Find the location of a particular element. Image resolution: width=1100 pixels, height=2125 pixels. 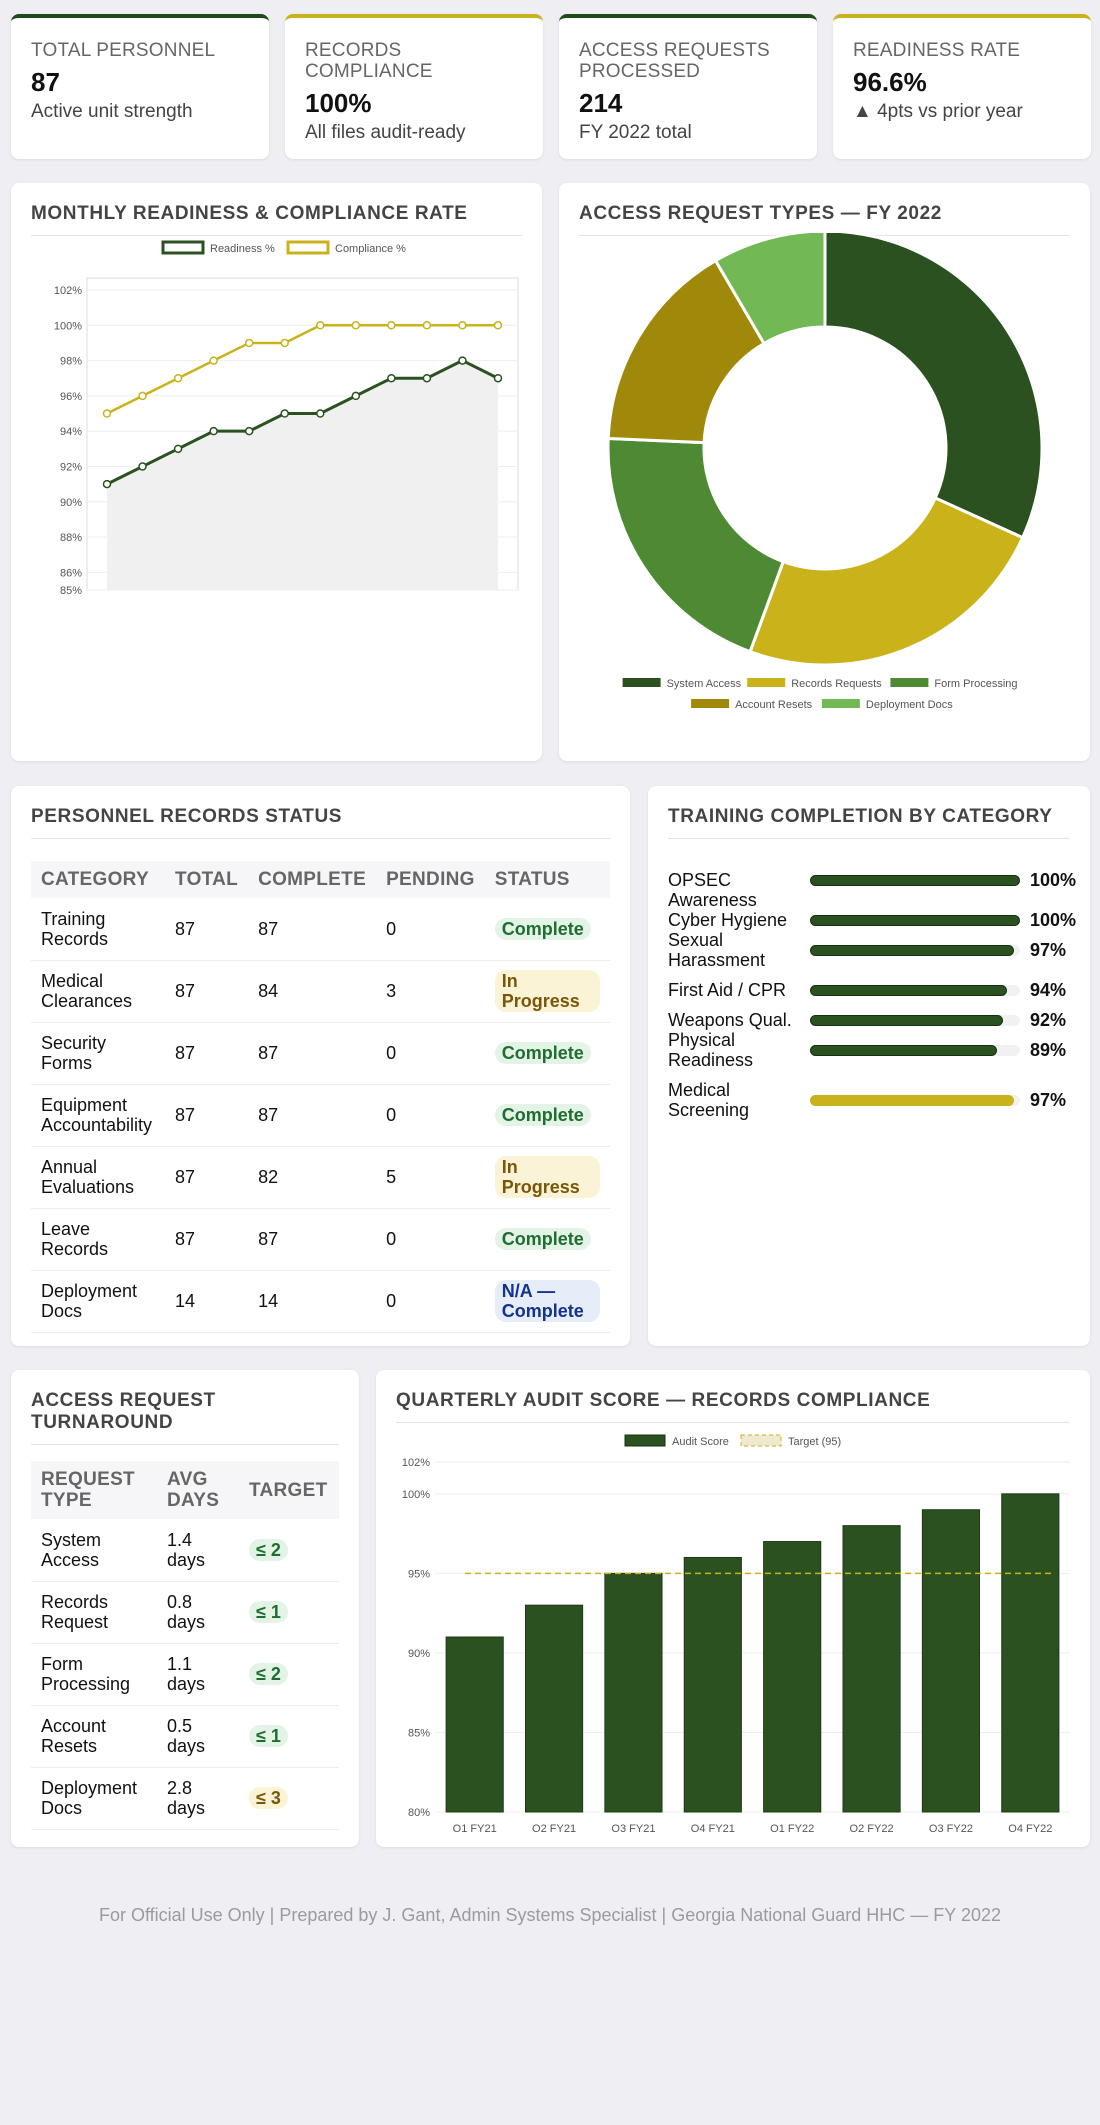

training-row: Physical Readiness 89% is located at coordinates (868, 1052).